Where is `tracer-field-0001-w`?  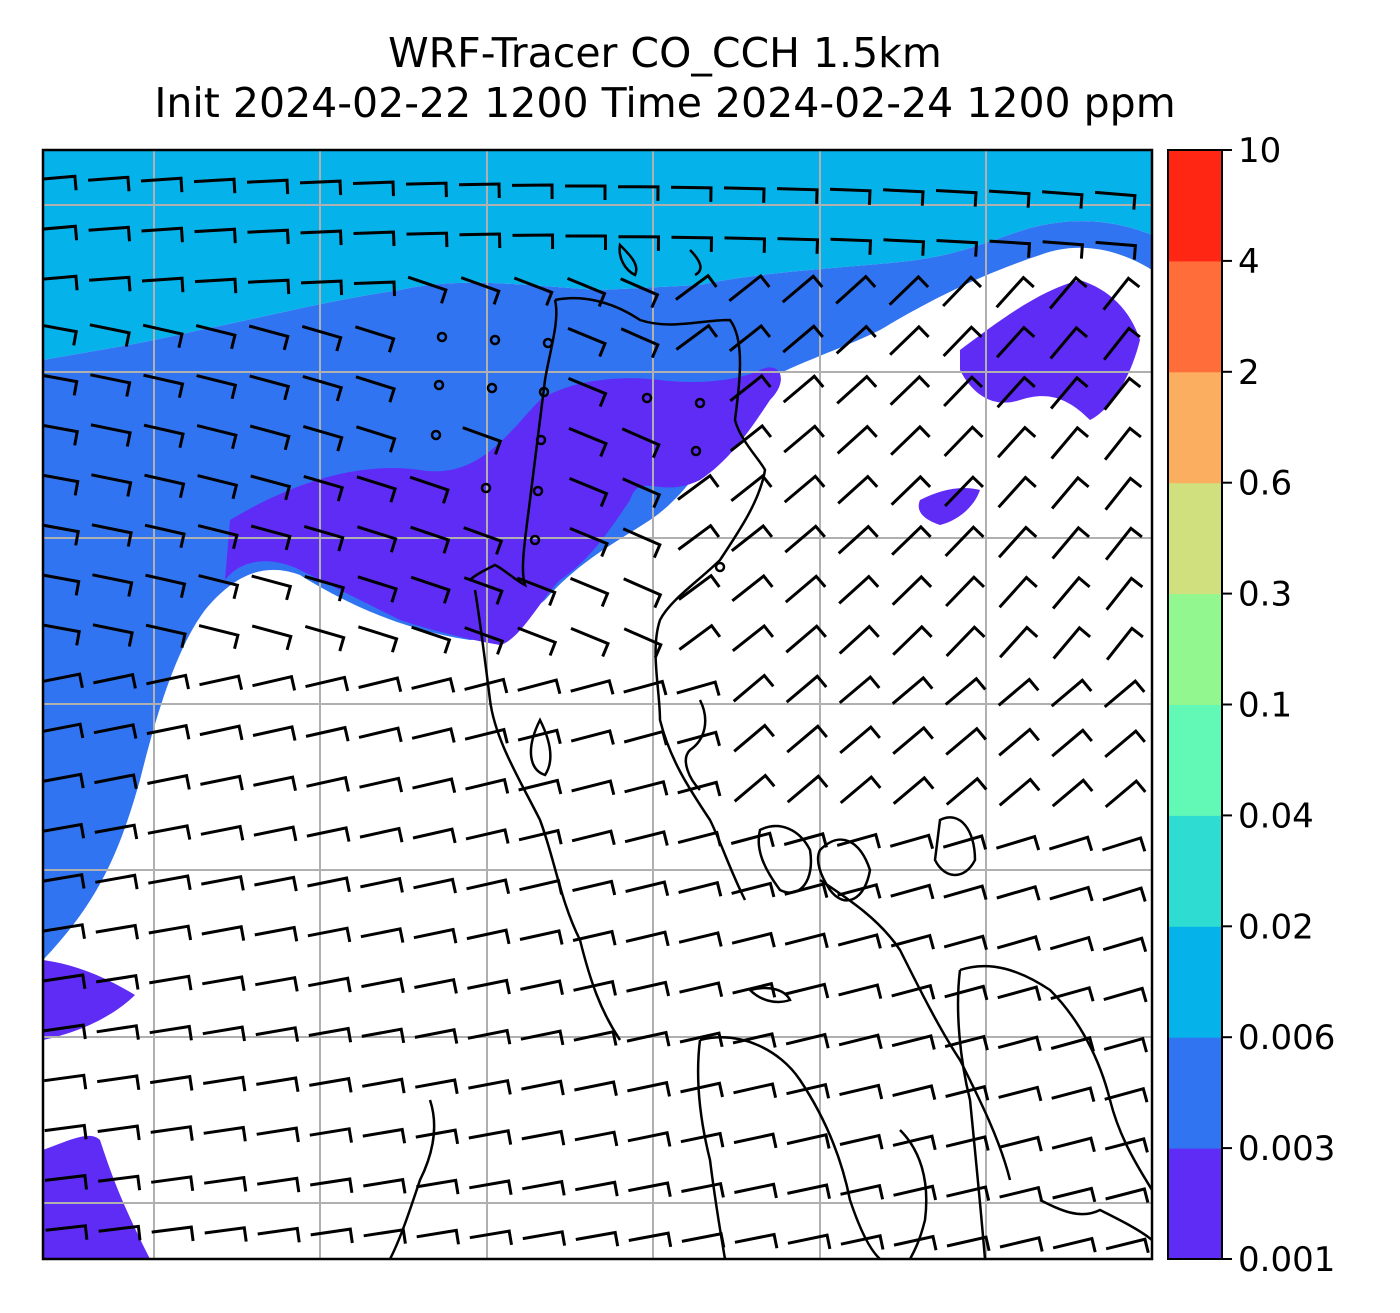 tracer-field-0001-w is located at coordinates (89, 1000).